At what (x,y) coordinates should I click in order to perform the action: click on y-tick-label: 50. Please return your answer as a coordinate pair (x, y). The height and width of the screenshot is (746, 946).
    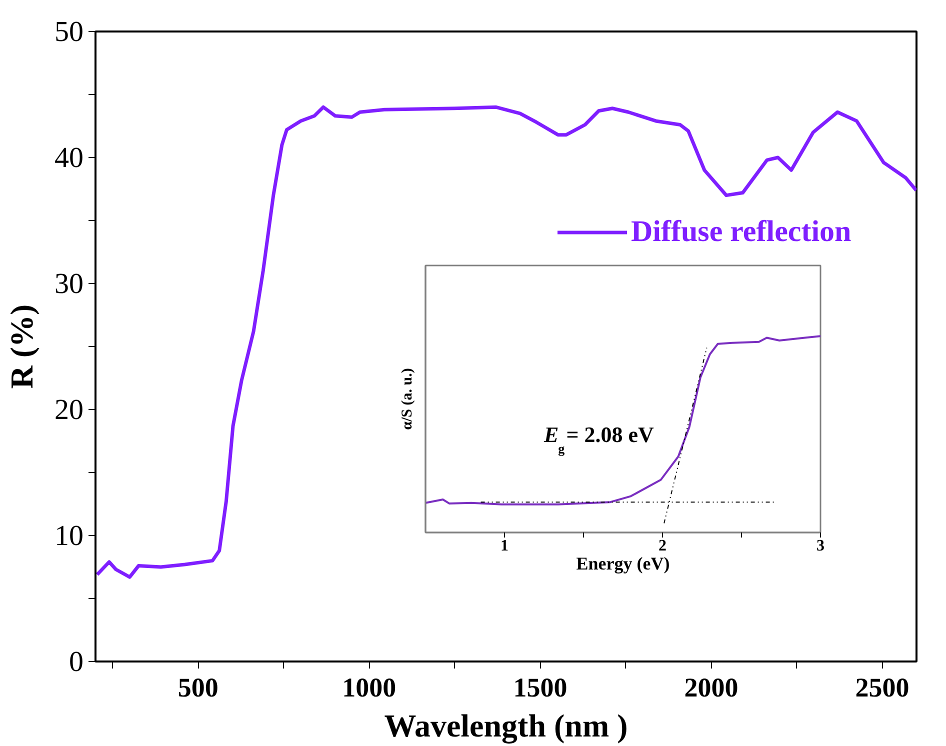
    Looking at the image, I should click on (69, 32).